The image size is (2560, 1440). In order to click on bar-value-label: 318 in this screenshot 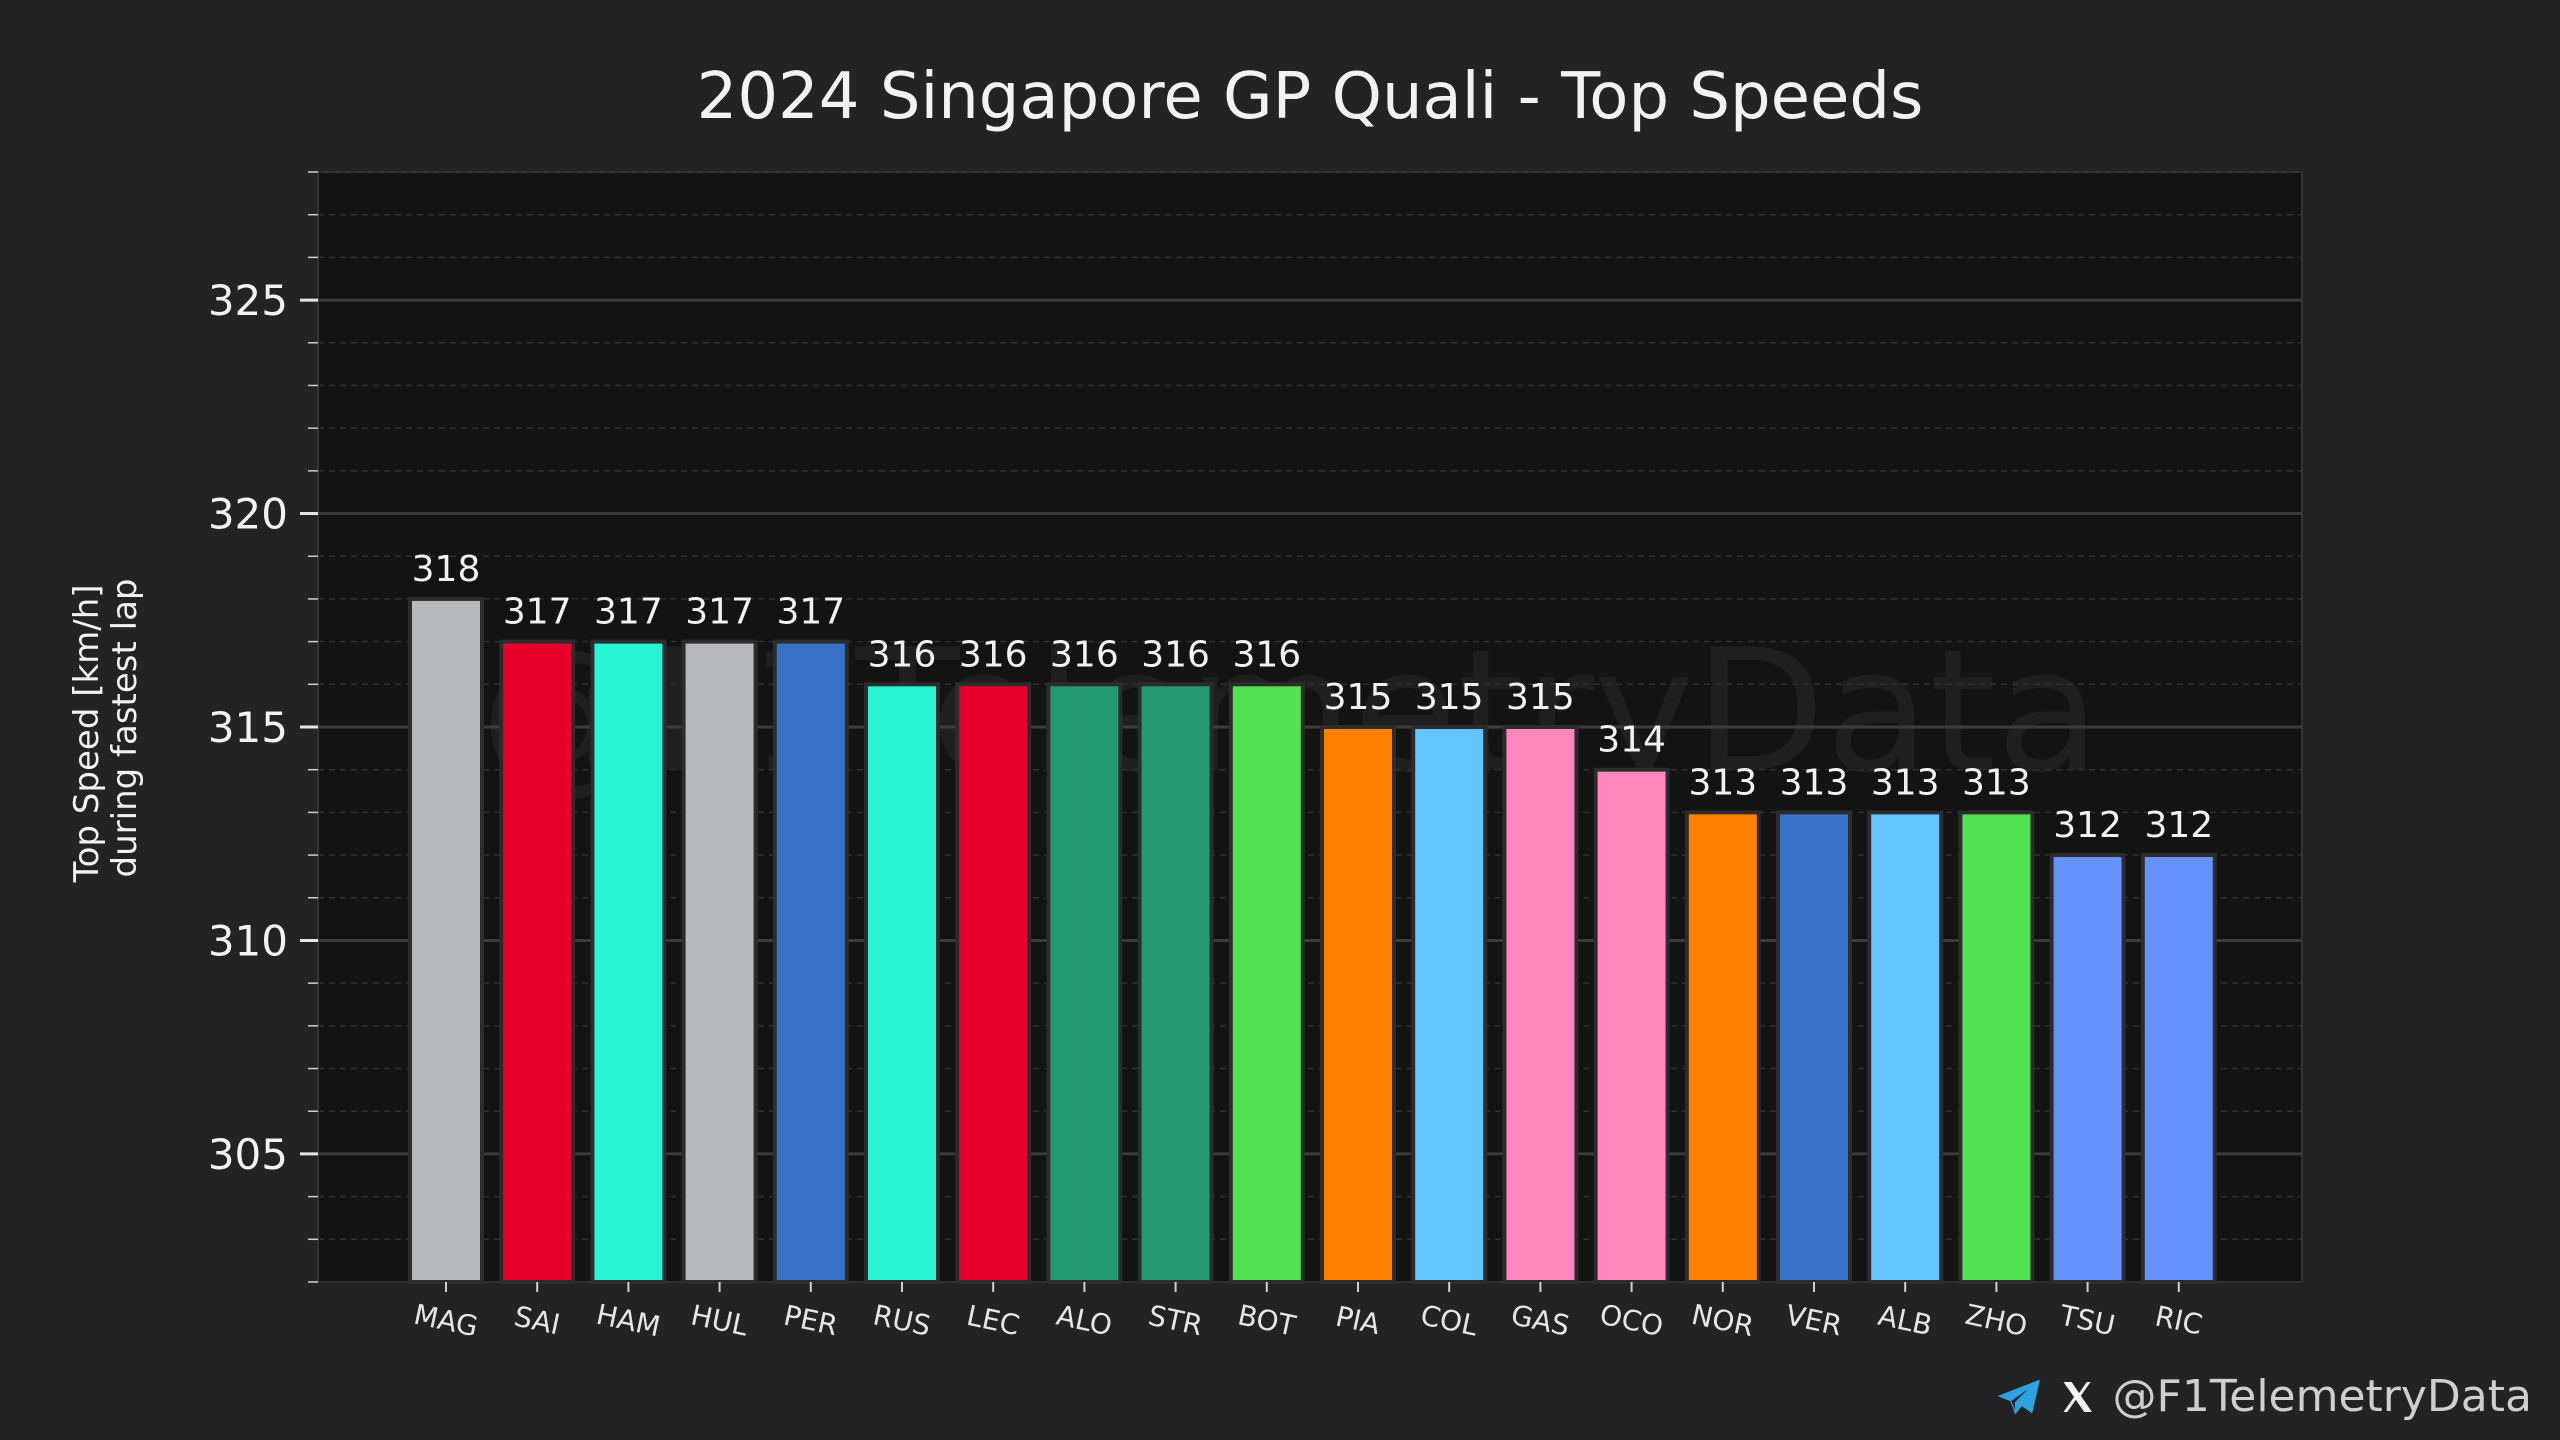, I will do `click(446, 569)`.